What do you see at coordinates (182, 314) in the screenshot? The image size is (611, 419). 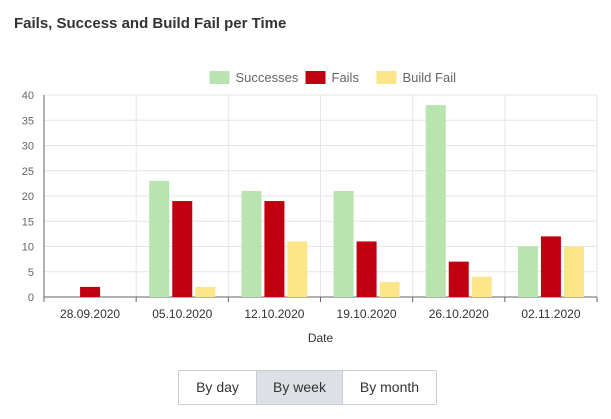 I see `x-tick-label: 05.10.2020` at bounding box center [182, 314].